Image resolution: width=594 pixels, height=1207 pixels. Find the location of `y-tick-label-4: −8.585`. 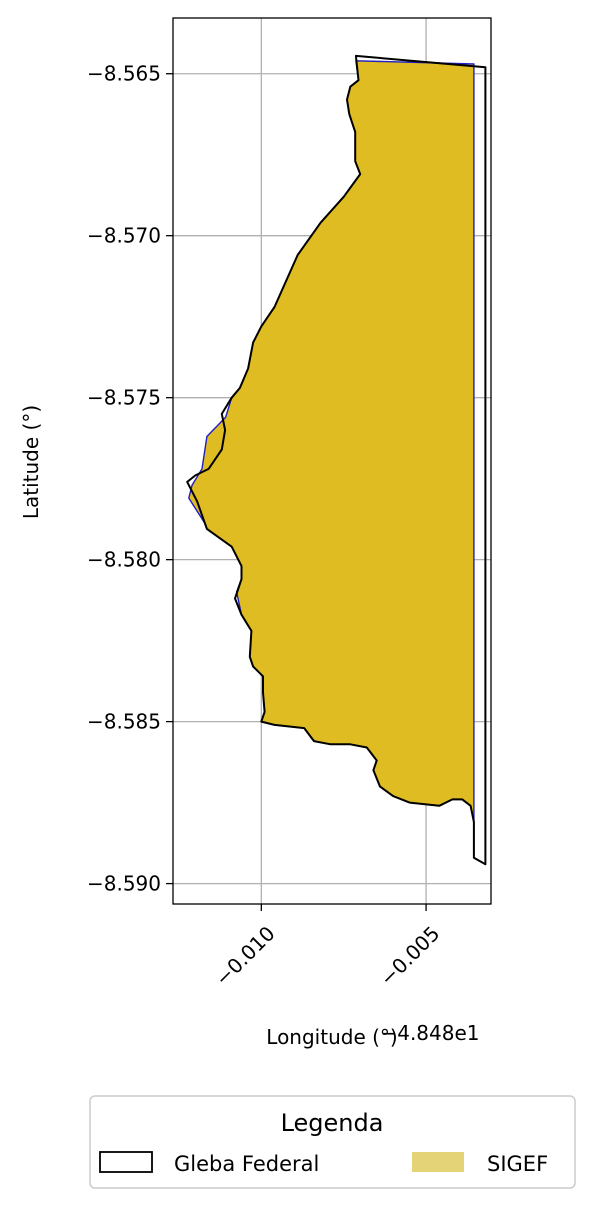

y-tick-label-4: −8.585 is located at coordinates (124, 722).